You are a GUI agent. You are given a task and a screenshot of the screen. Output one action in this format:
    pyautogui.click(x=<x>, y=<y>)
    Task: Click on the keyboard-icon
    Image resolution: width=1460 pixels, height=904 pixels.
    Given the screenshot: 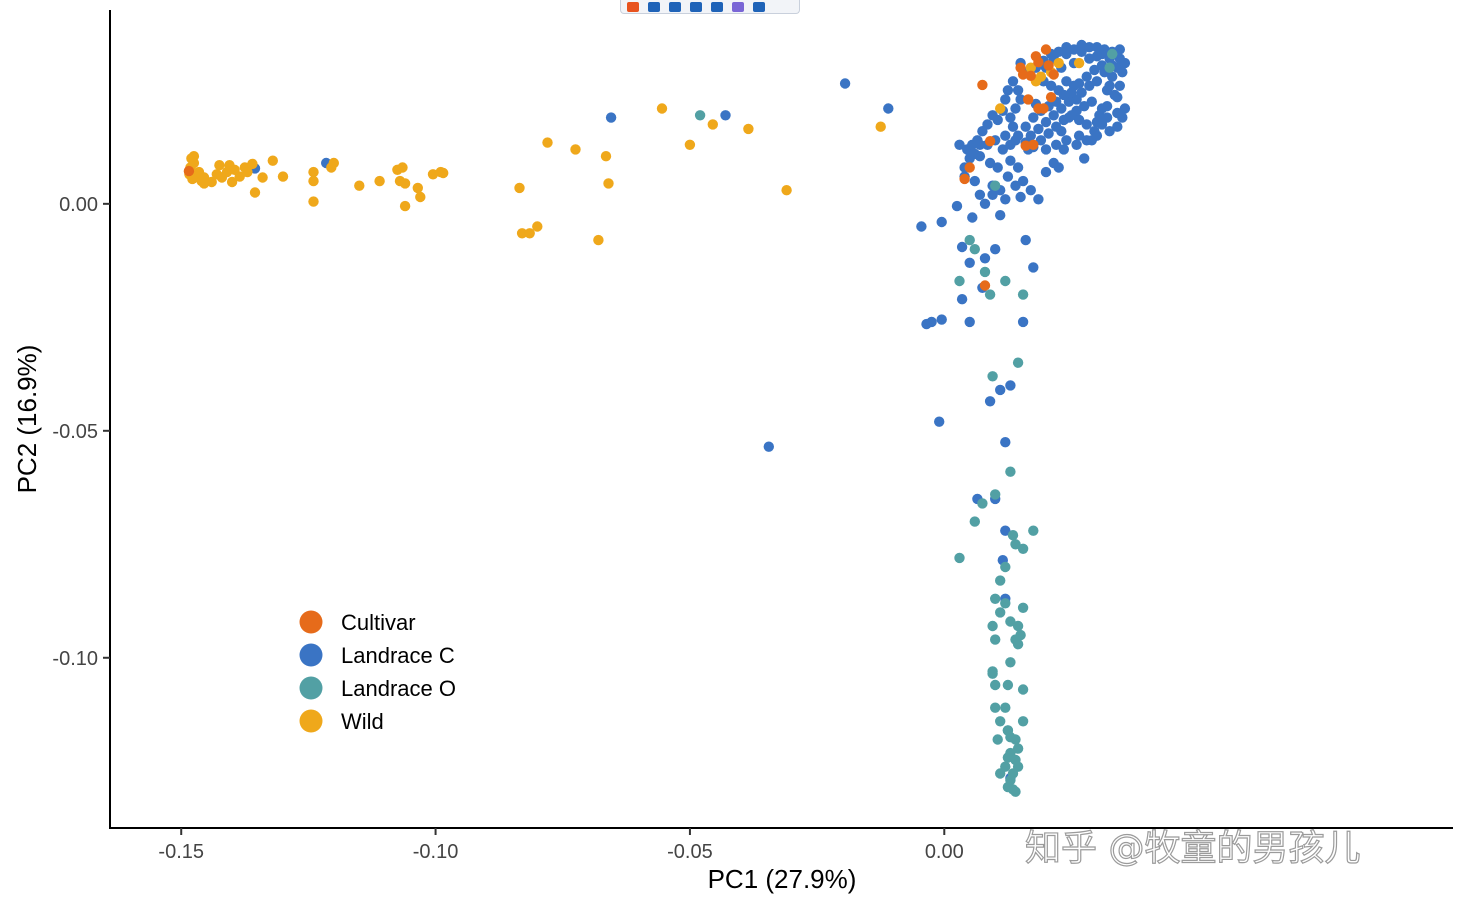 What is the action you would take?
    pyautogui.click(x=717, y=6)
    